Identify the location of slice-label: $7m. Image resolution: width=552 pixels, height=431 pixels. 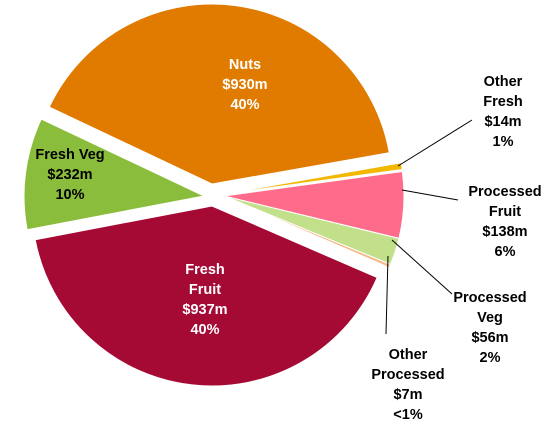
(407, 395).